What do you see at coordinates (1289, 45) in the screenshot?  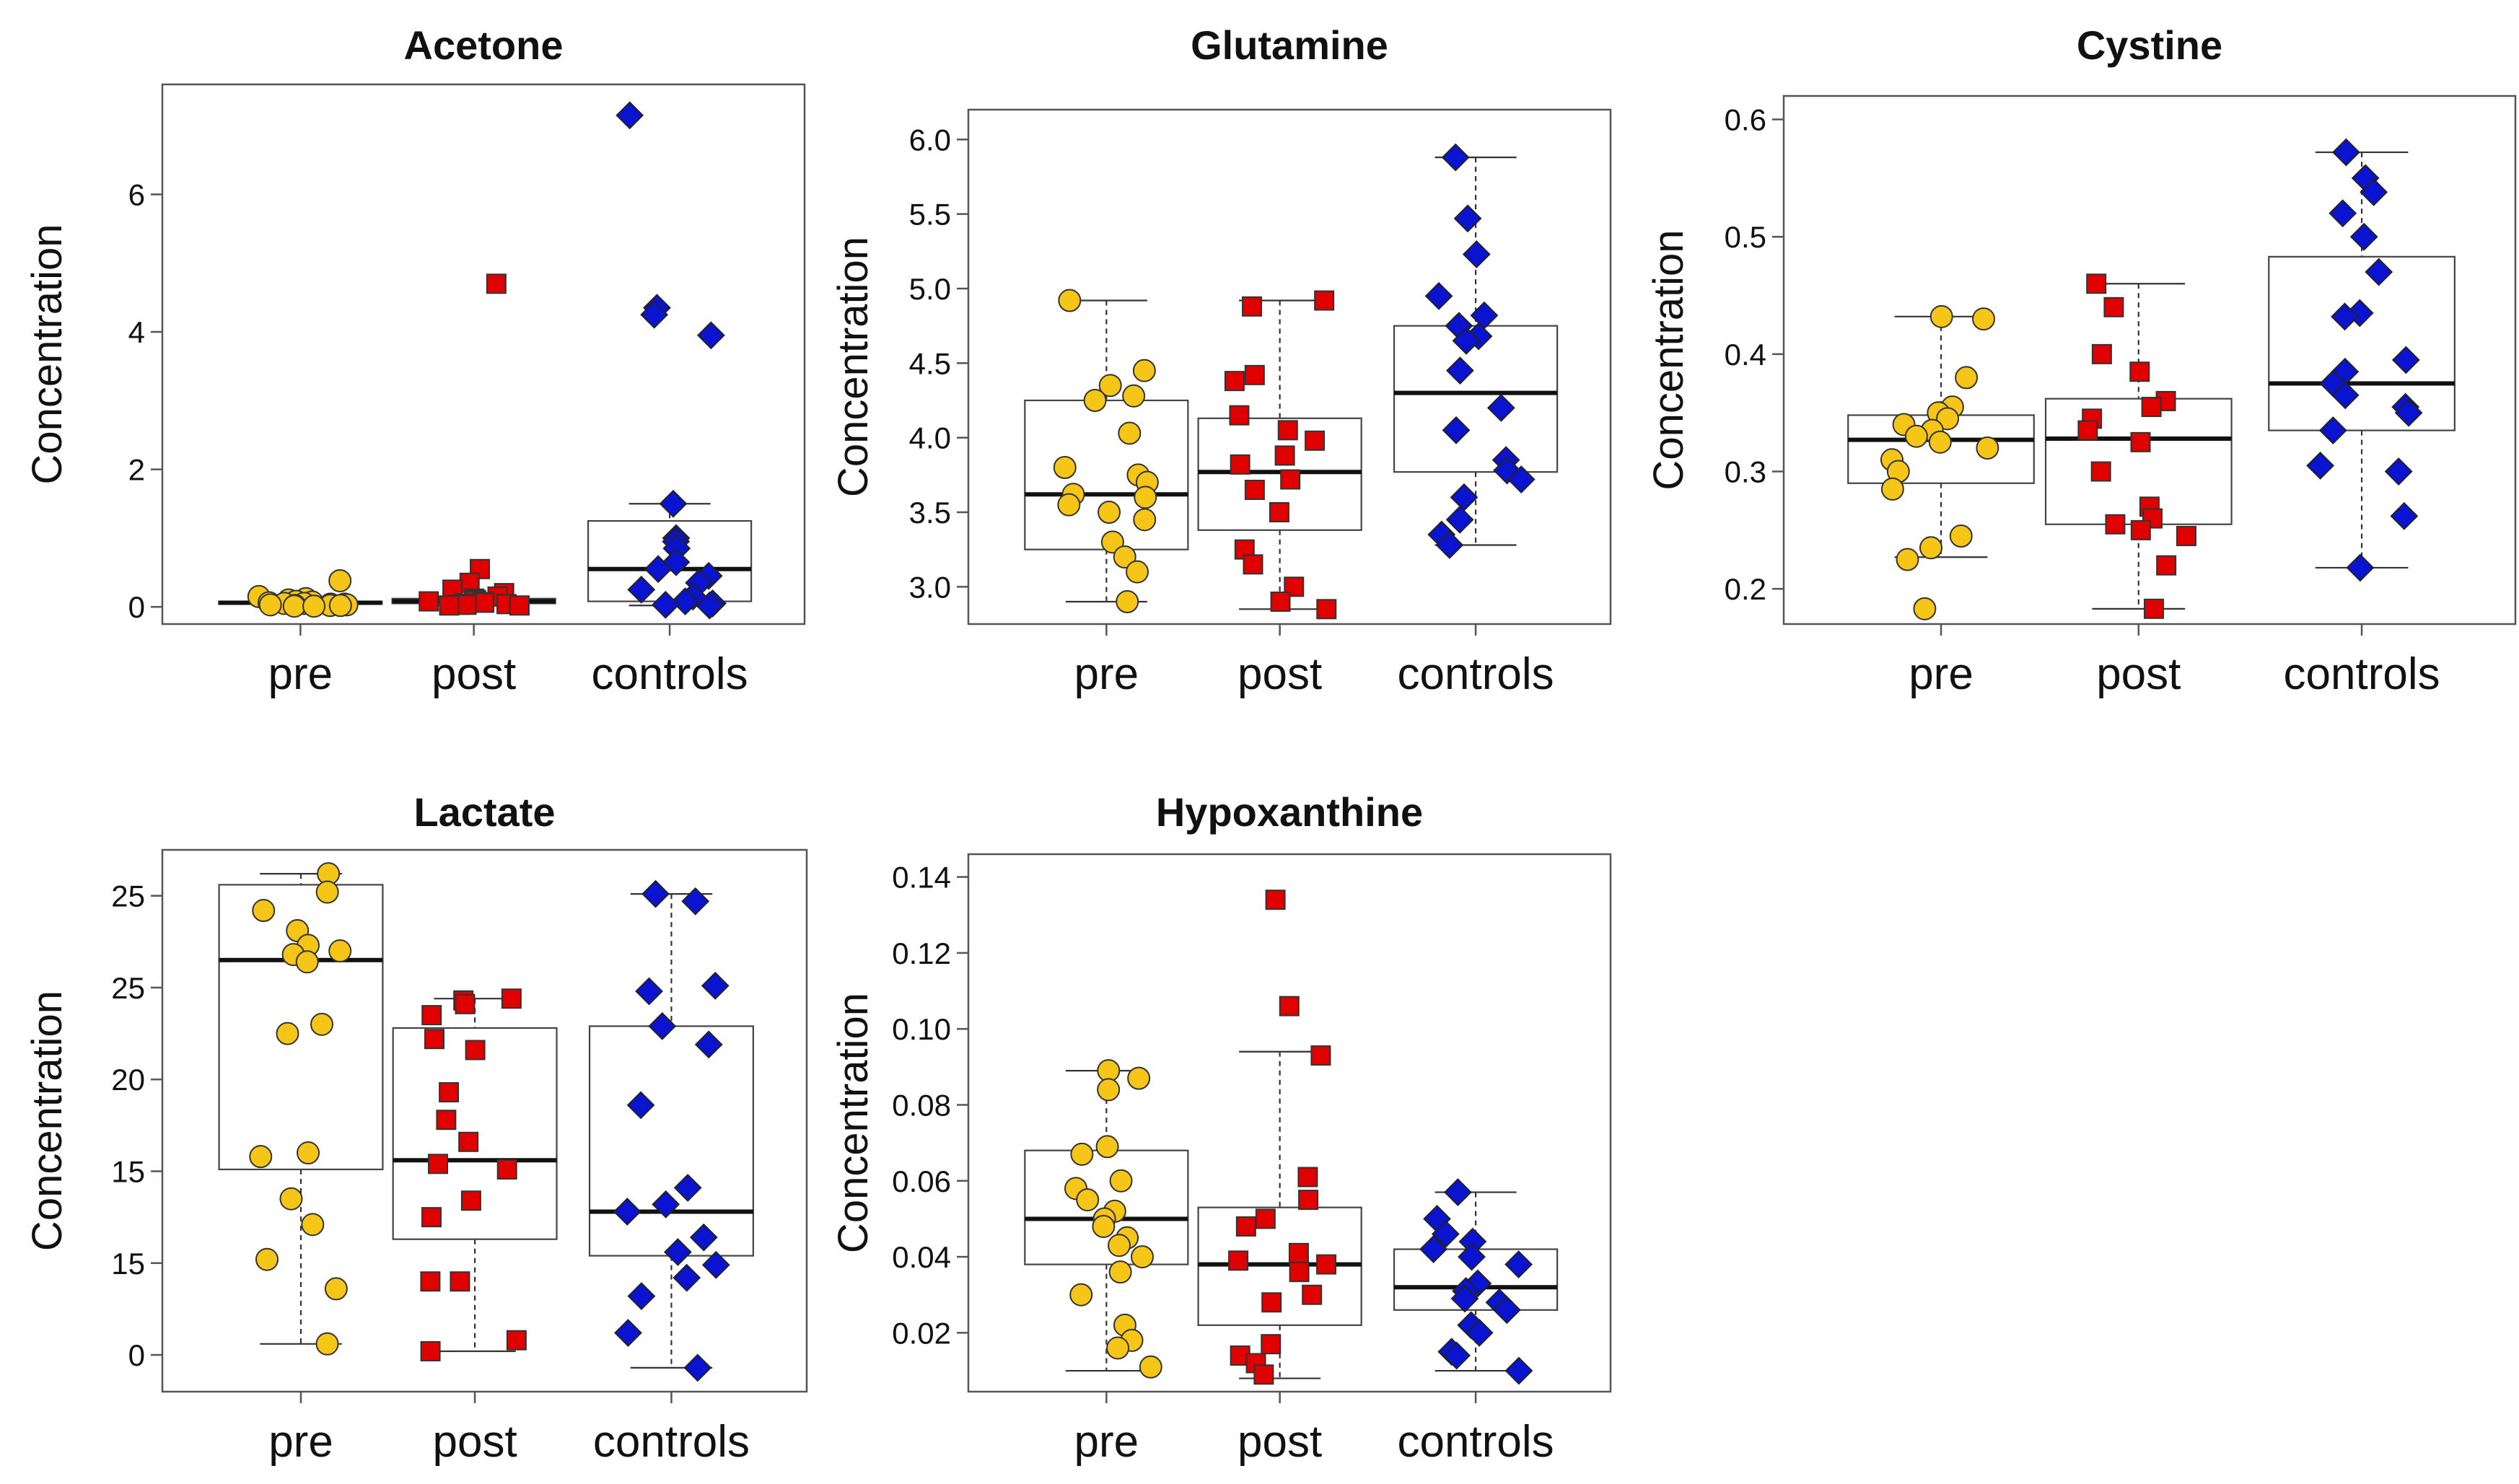 I see `chart-title: Glutamine` at bounding box center [1289, 45].